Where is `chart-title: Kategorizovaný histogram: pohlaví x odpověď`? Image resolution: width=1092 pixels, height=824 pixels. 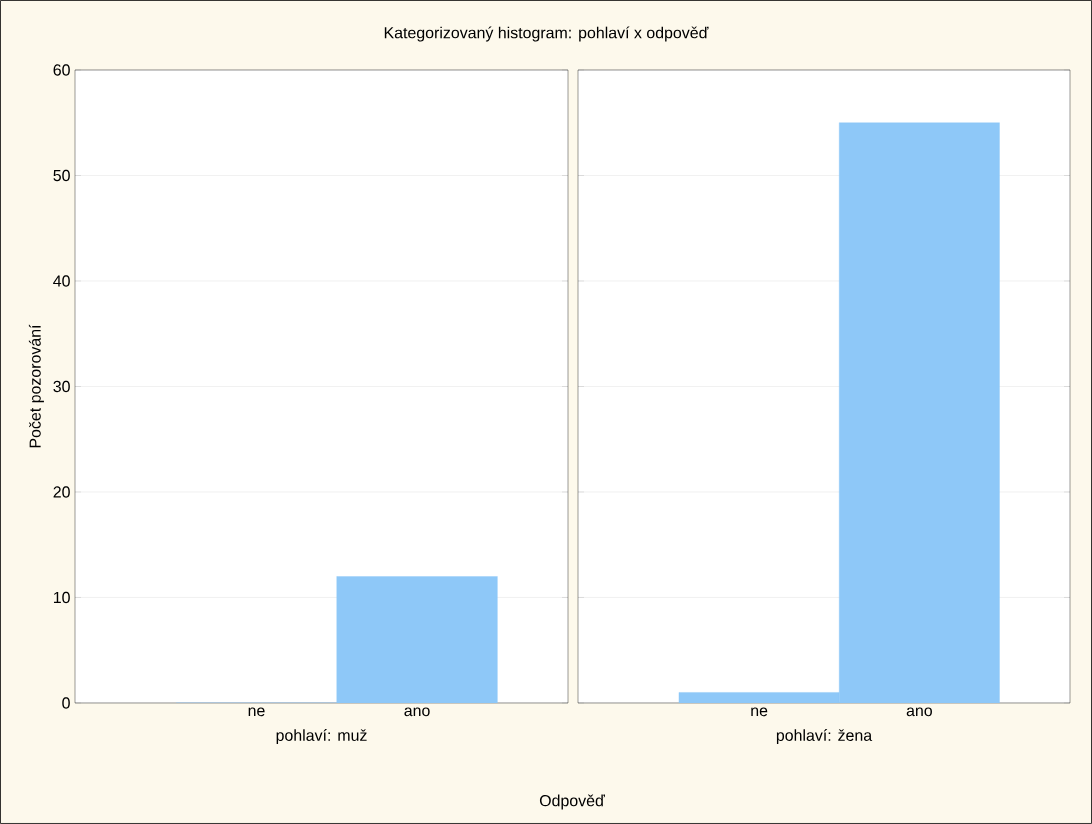
chart-title: Kategorizovaný histogram: pohlaví x odpověď is located at coordinates (546, 34).